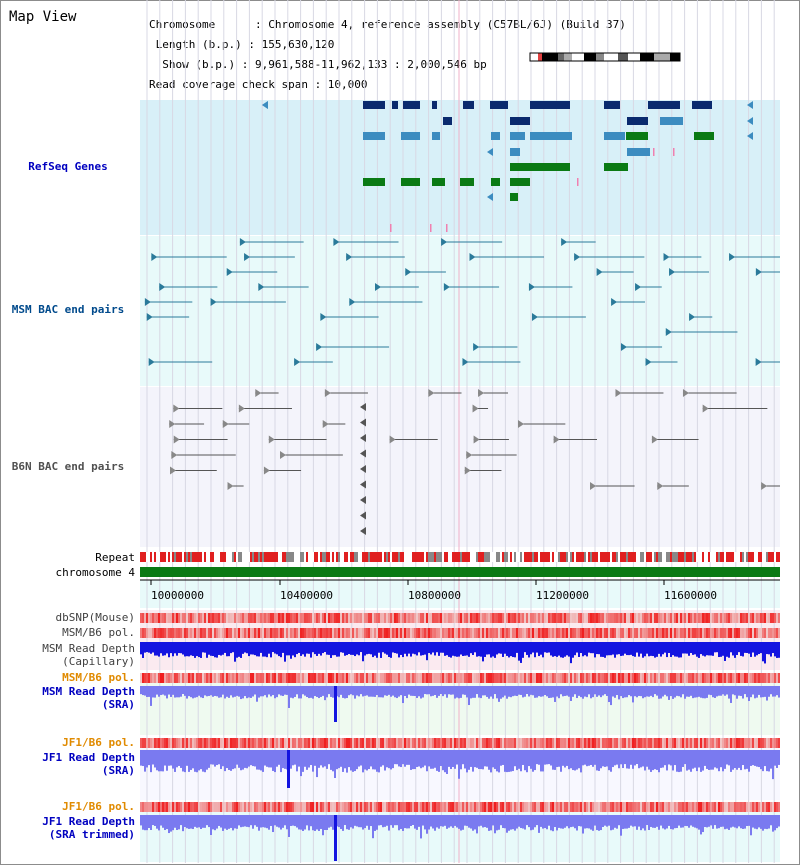 Image resolution: width=800 pixels, height=865 pixels. I want to click on label-msm-read-depth-capillary-sub: (Capillary), so click(98, 661).